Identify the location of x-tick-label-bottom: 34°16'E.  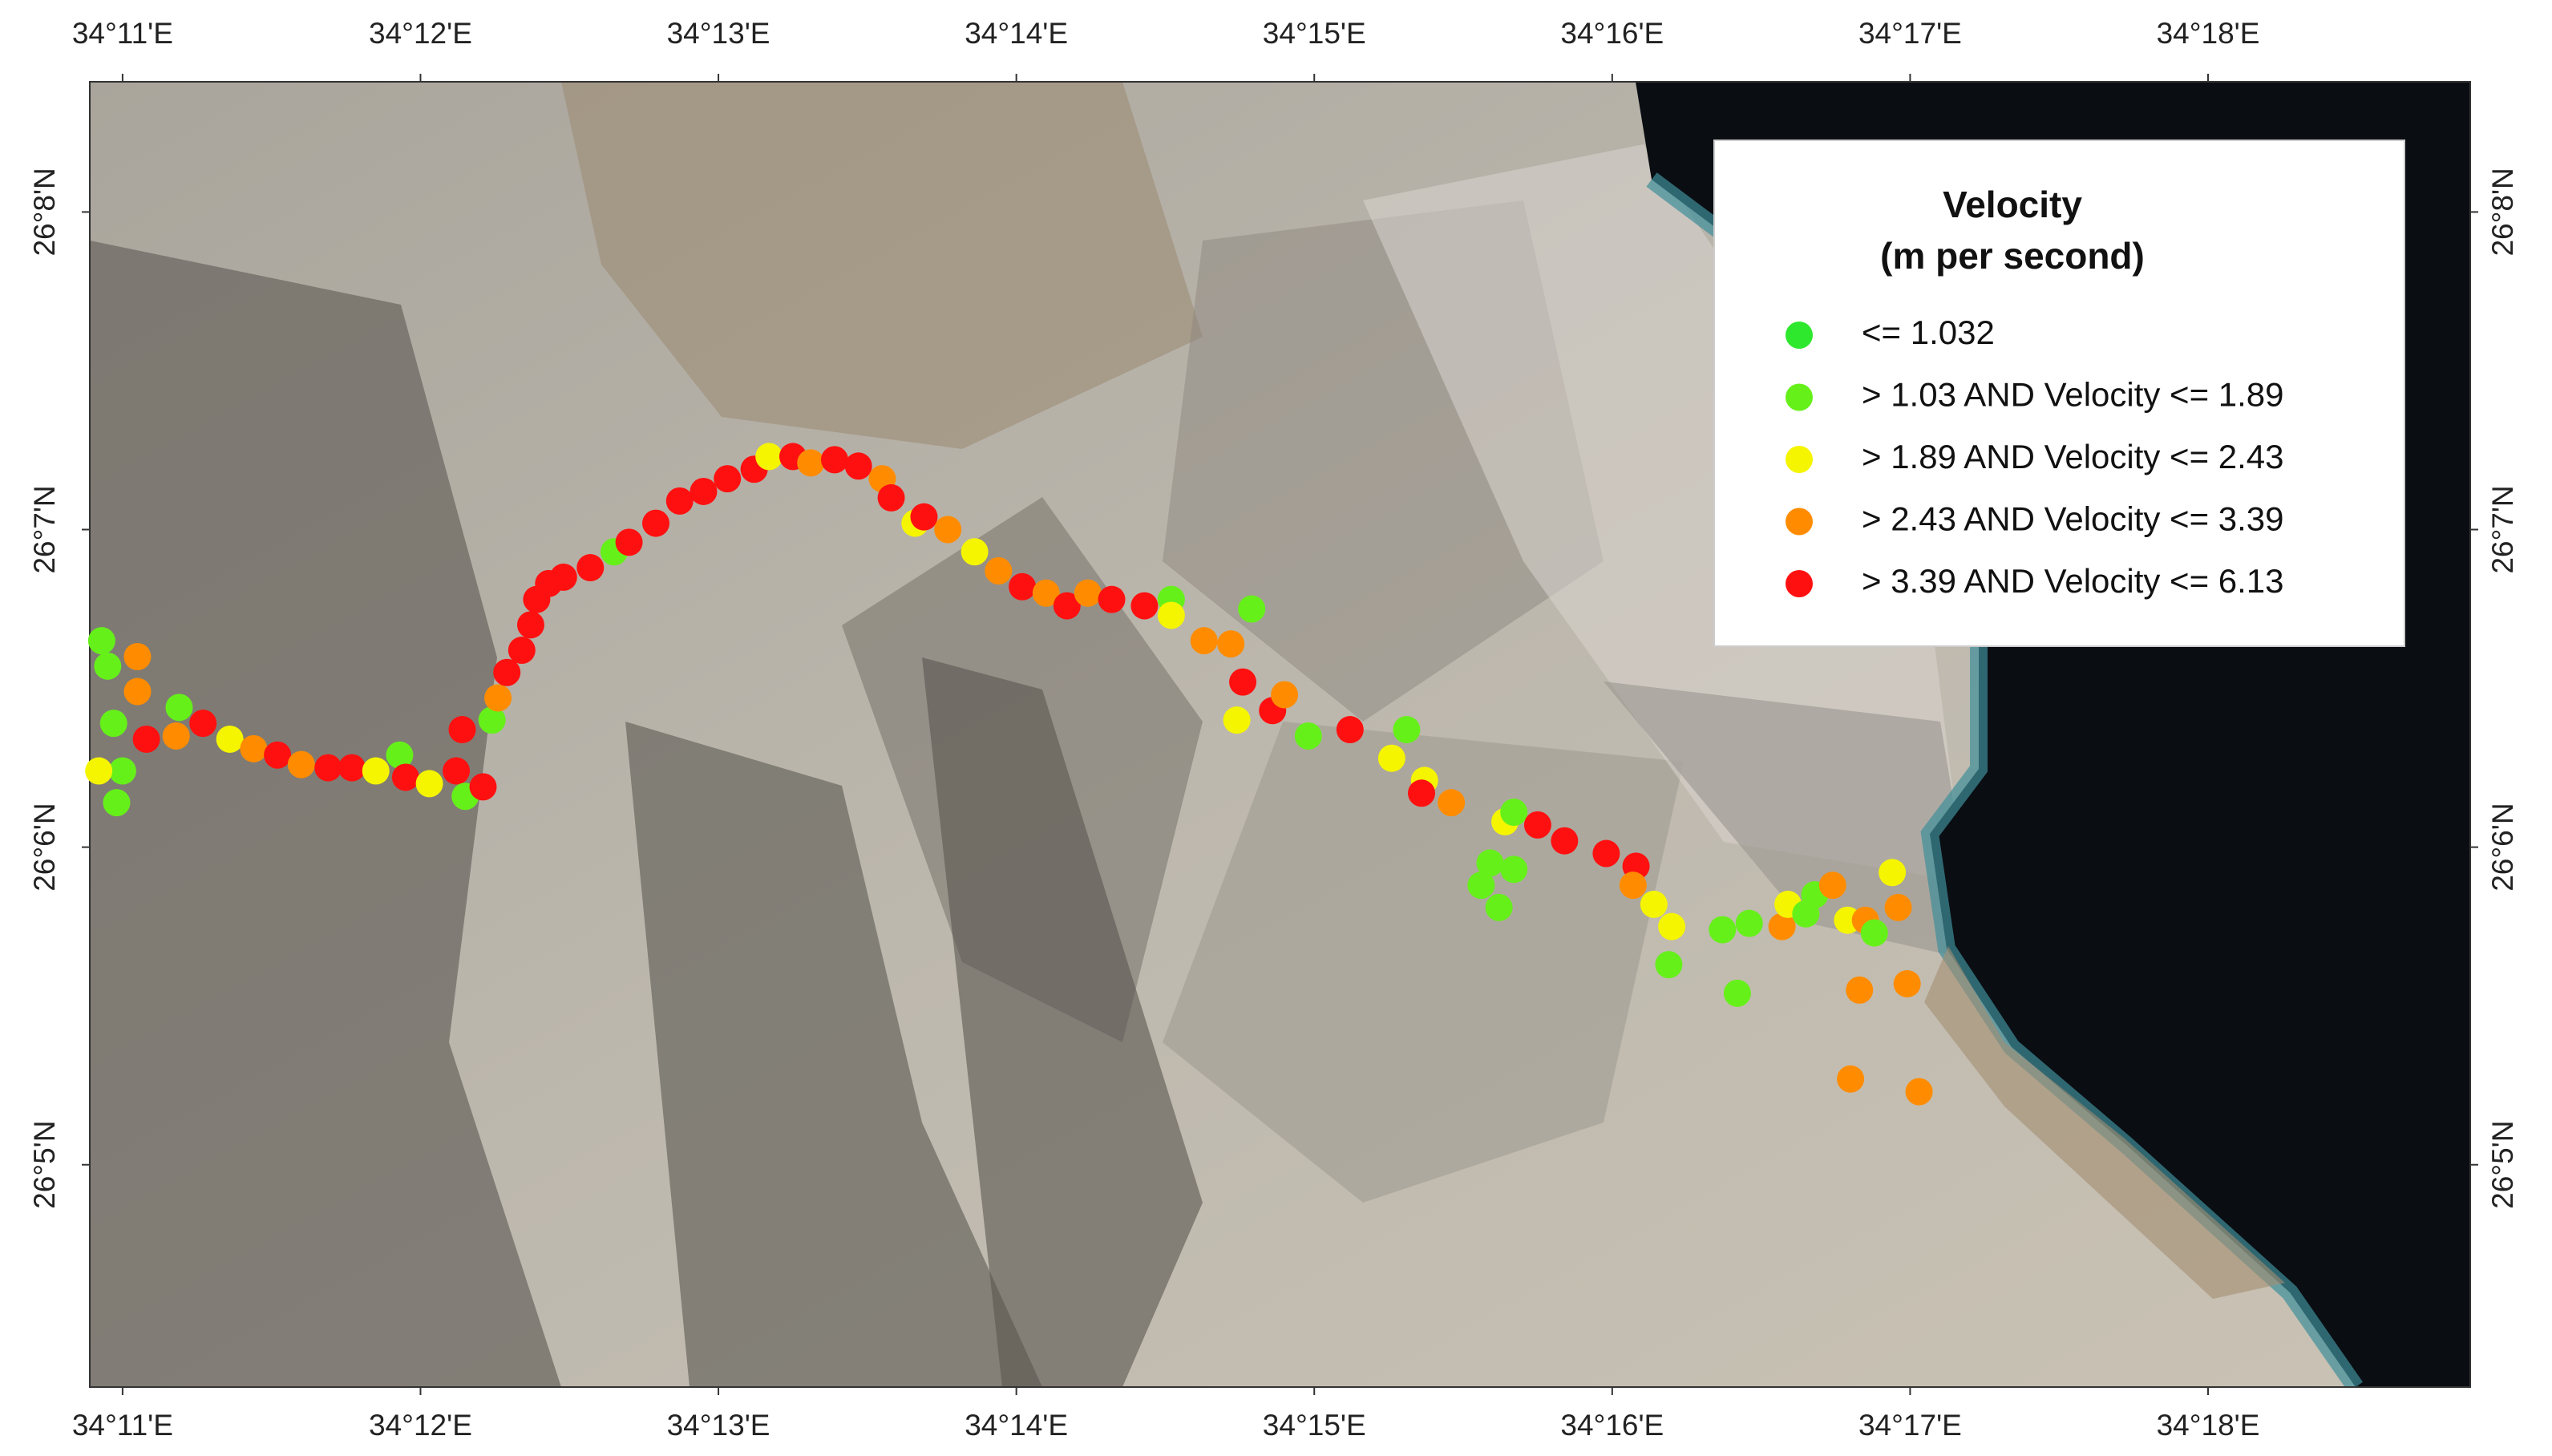
(1612, 1425).